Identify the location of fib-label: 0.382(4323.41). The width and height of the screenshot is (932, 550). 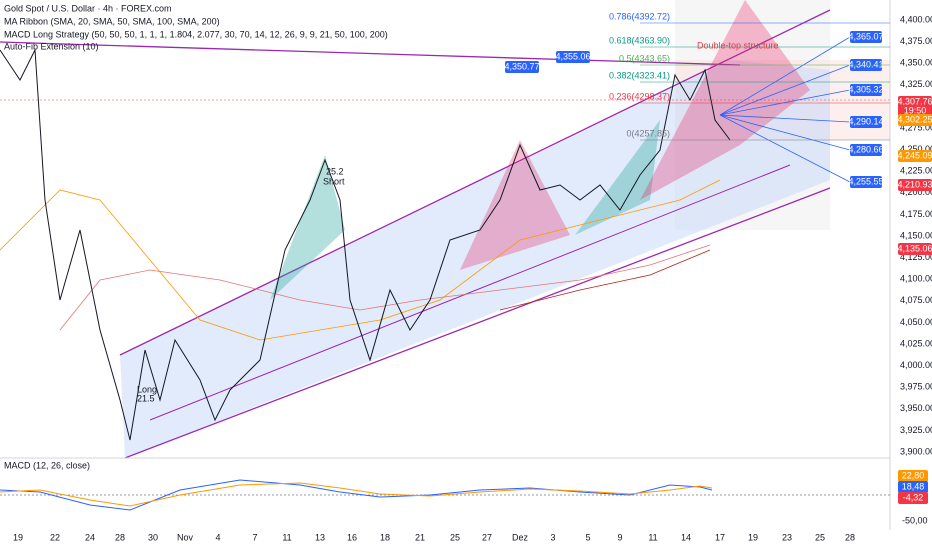
(639, 75).